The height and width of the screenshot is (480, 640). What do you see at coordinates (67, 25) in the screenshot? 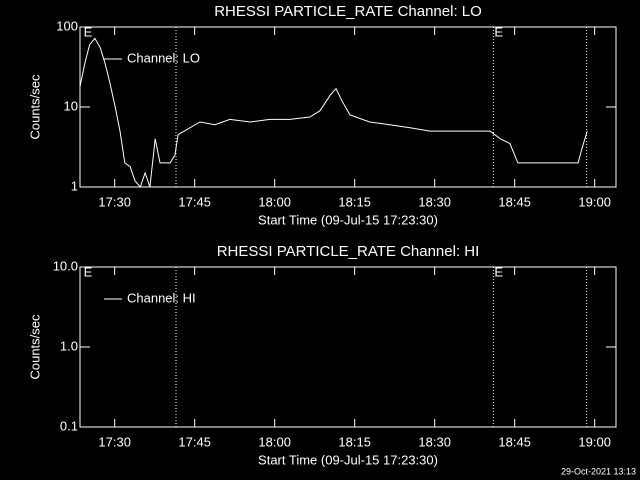
I see `y-tick-label: 100` at bounding box center [67, 25].